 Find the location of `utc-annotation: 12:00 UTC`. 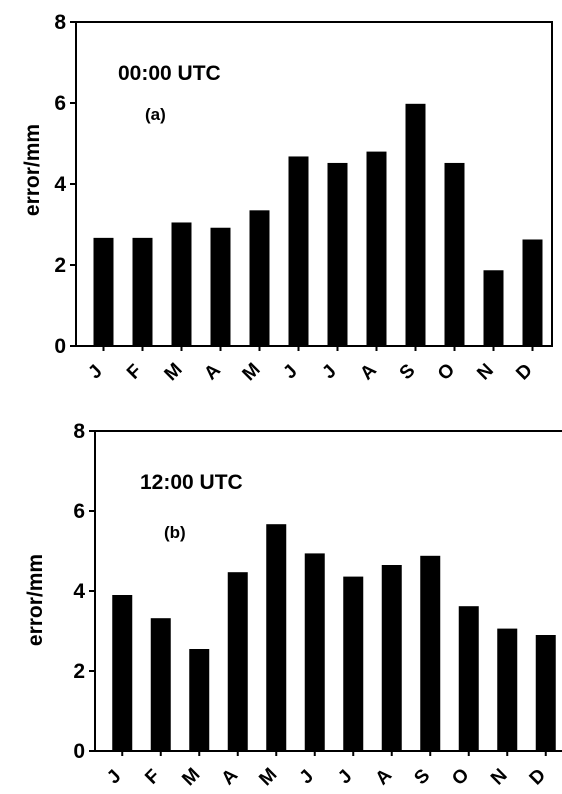

utc-annotation: 12:00 UTC is located at coordinates (191, 482).